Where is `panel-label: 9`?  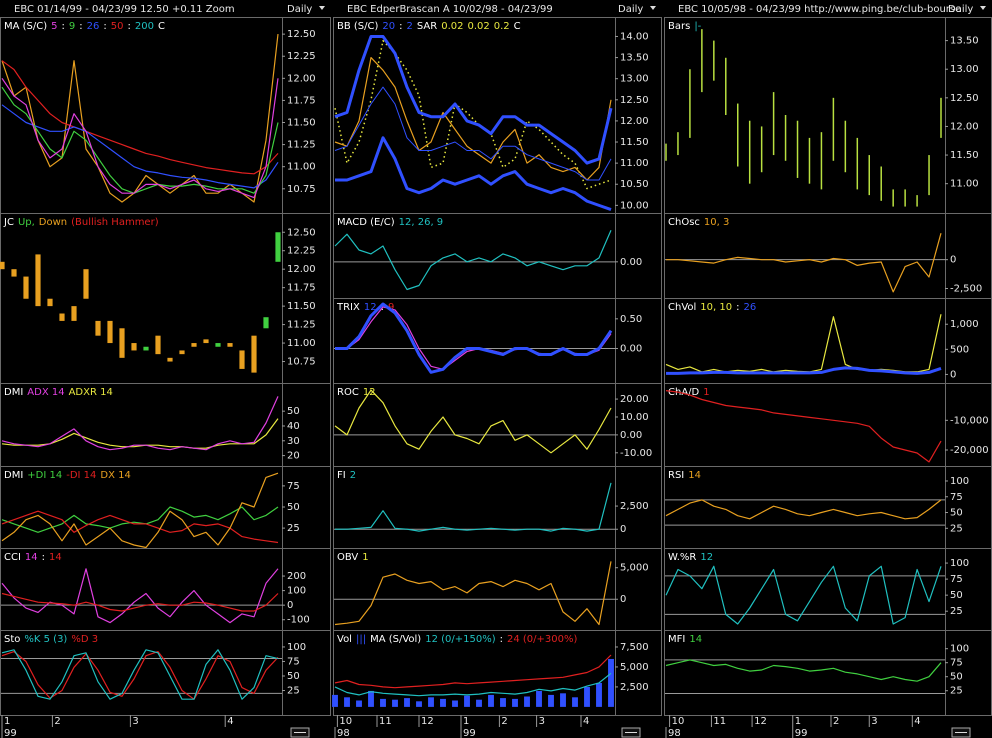
panel-label: 9 is located at coordinates (72, 26).